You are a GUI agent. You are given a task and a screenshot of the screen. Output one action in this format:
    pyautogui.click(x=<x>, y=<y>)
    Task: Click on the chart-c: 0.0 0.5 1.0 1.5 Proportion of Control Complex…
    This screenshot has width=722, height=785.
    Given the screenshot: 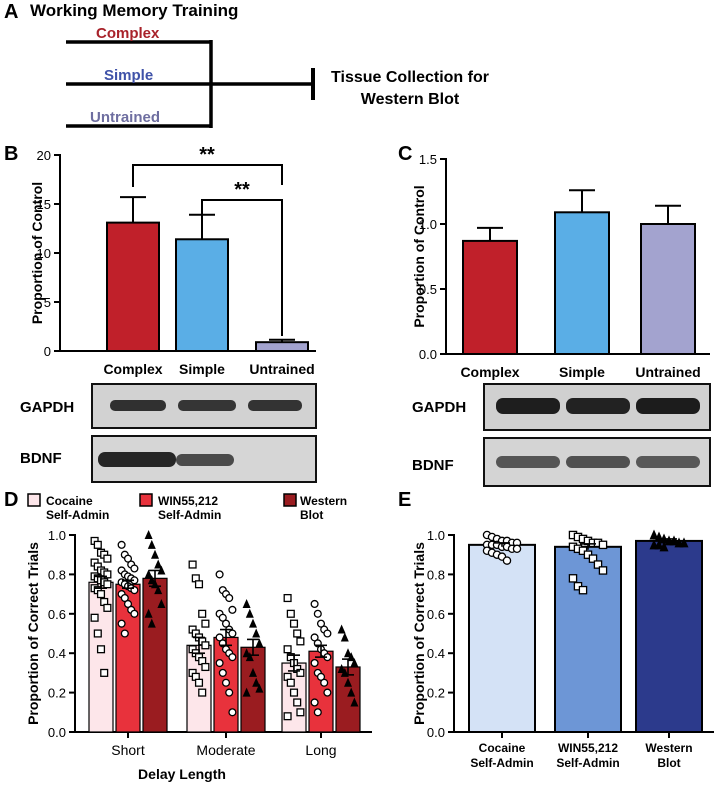 What is the action you would take?
    pyautogui.click(x=560, y=266)
    